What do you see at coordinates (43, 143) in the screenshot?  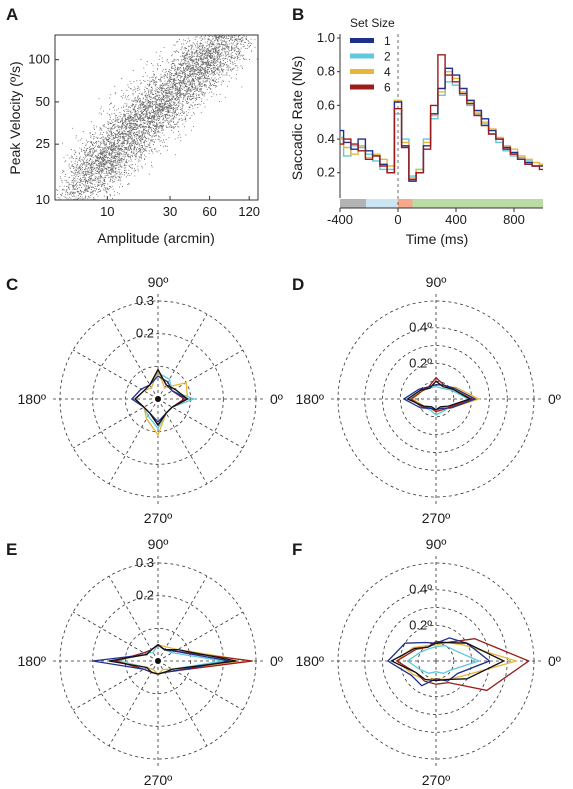 I see `y-tick-label: 25` at bounding box center [43, 143].